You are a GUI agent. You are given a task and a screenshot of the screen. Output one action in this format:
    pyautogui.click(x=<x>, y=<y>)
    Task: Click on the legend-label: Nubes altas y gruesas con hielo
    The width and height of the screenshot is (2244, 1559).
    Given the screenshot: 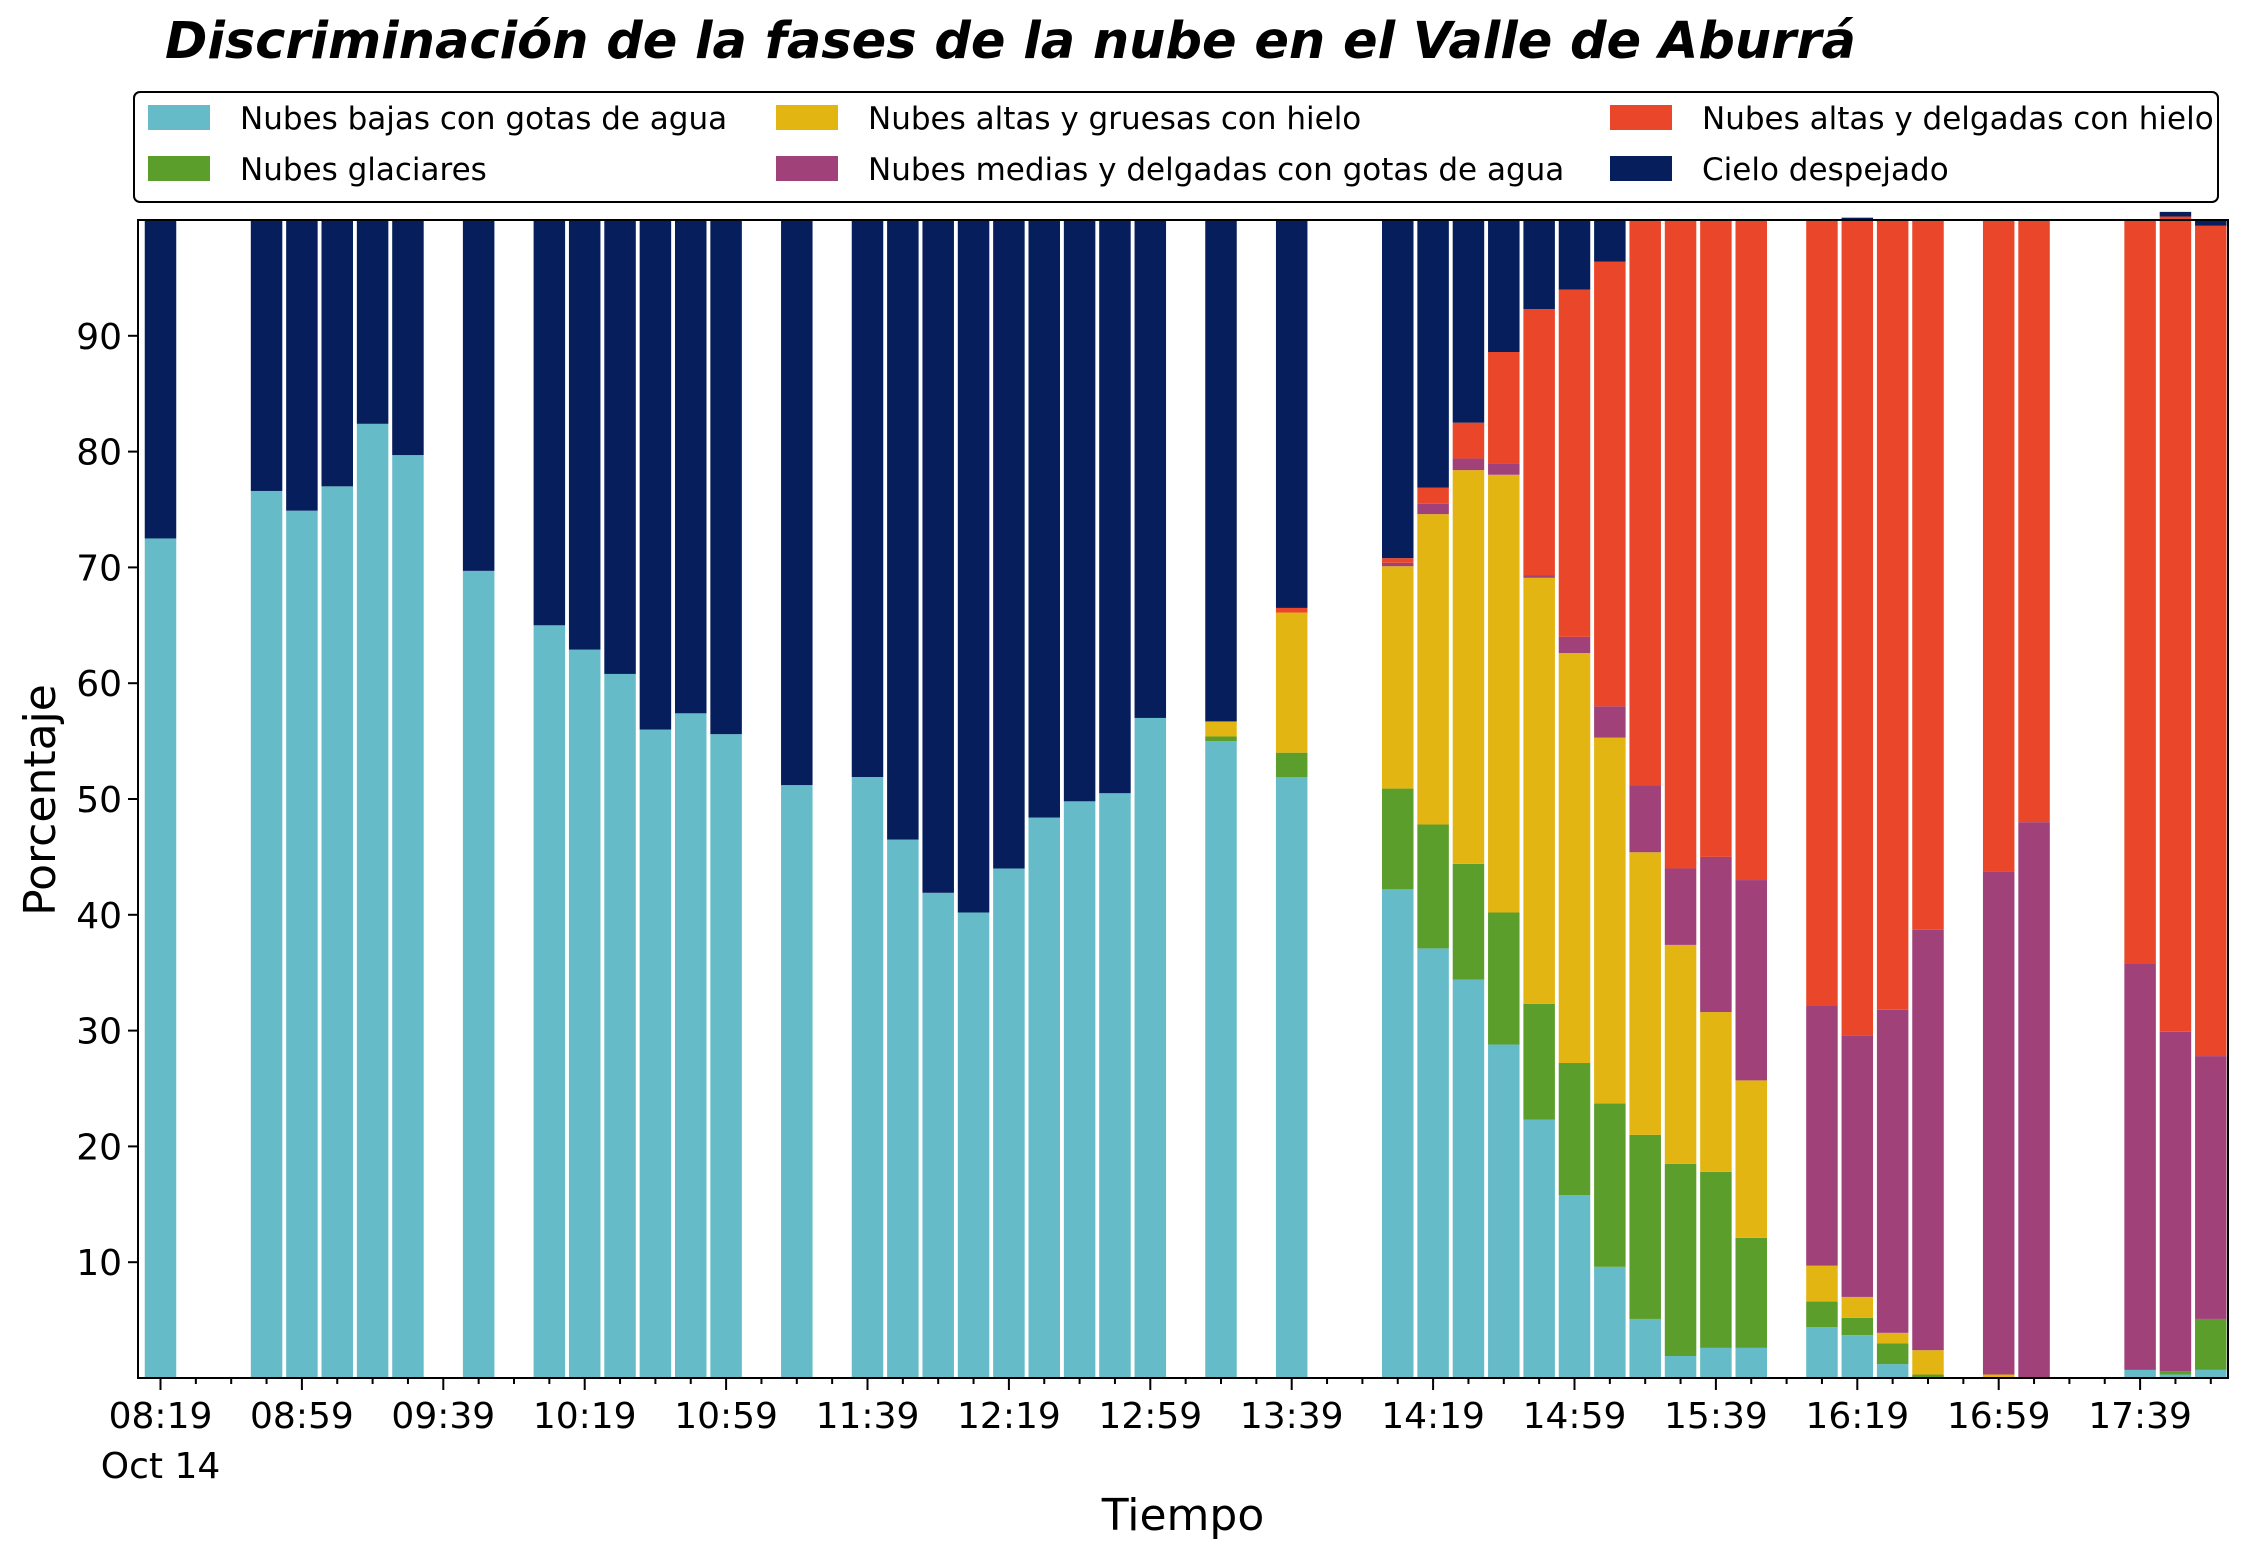 What is the action you would take?
    pyautogui.click(x=1114, y=119)
    